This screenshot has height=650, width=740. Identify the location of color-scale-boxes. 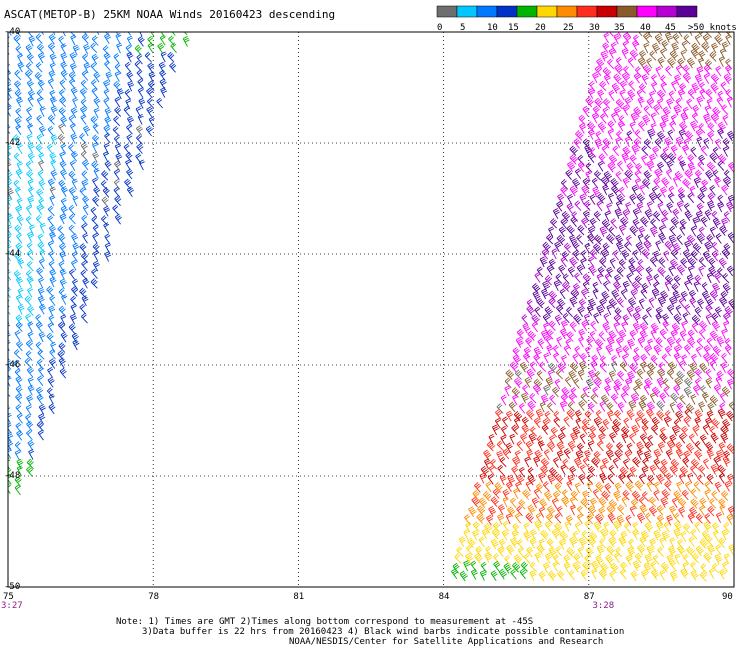
(567, 11).